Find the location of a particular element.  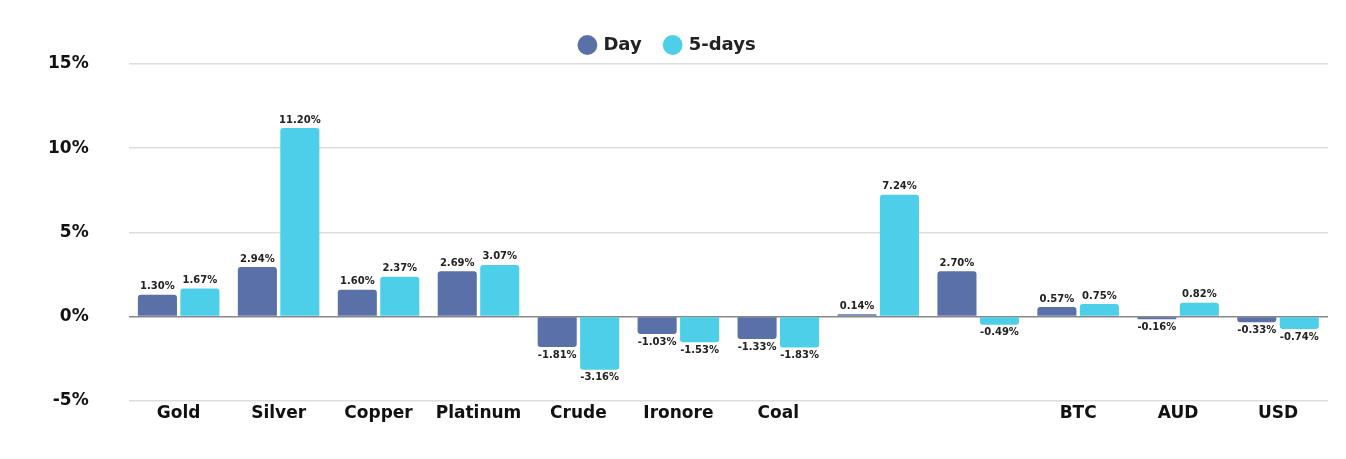

y-tick-label: 5% is located at coordinates (74, 230).